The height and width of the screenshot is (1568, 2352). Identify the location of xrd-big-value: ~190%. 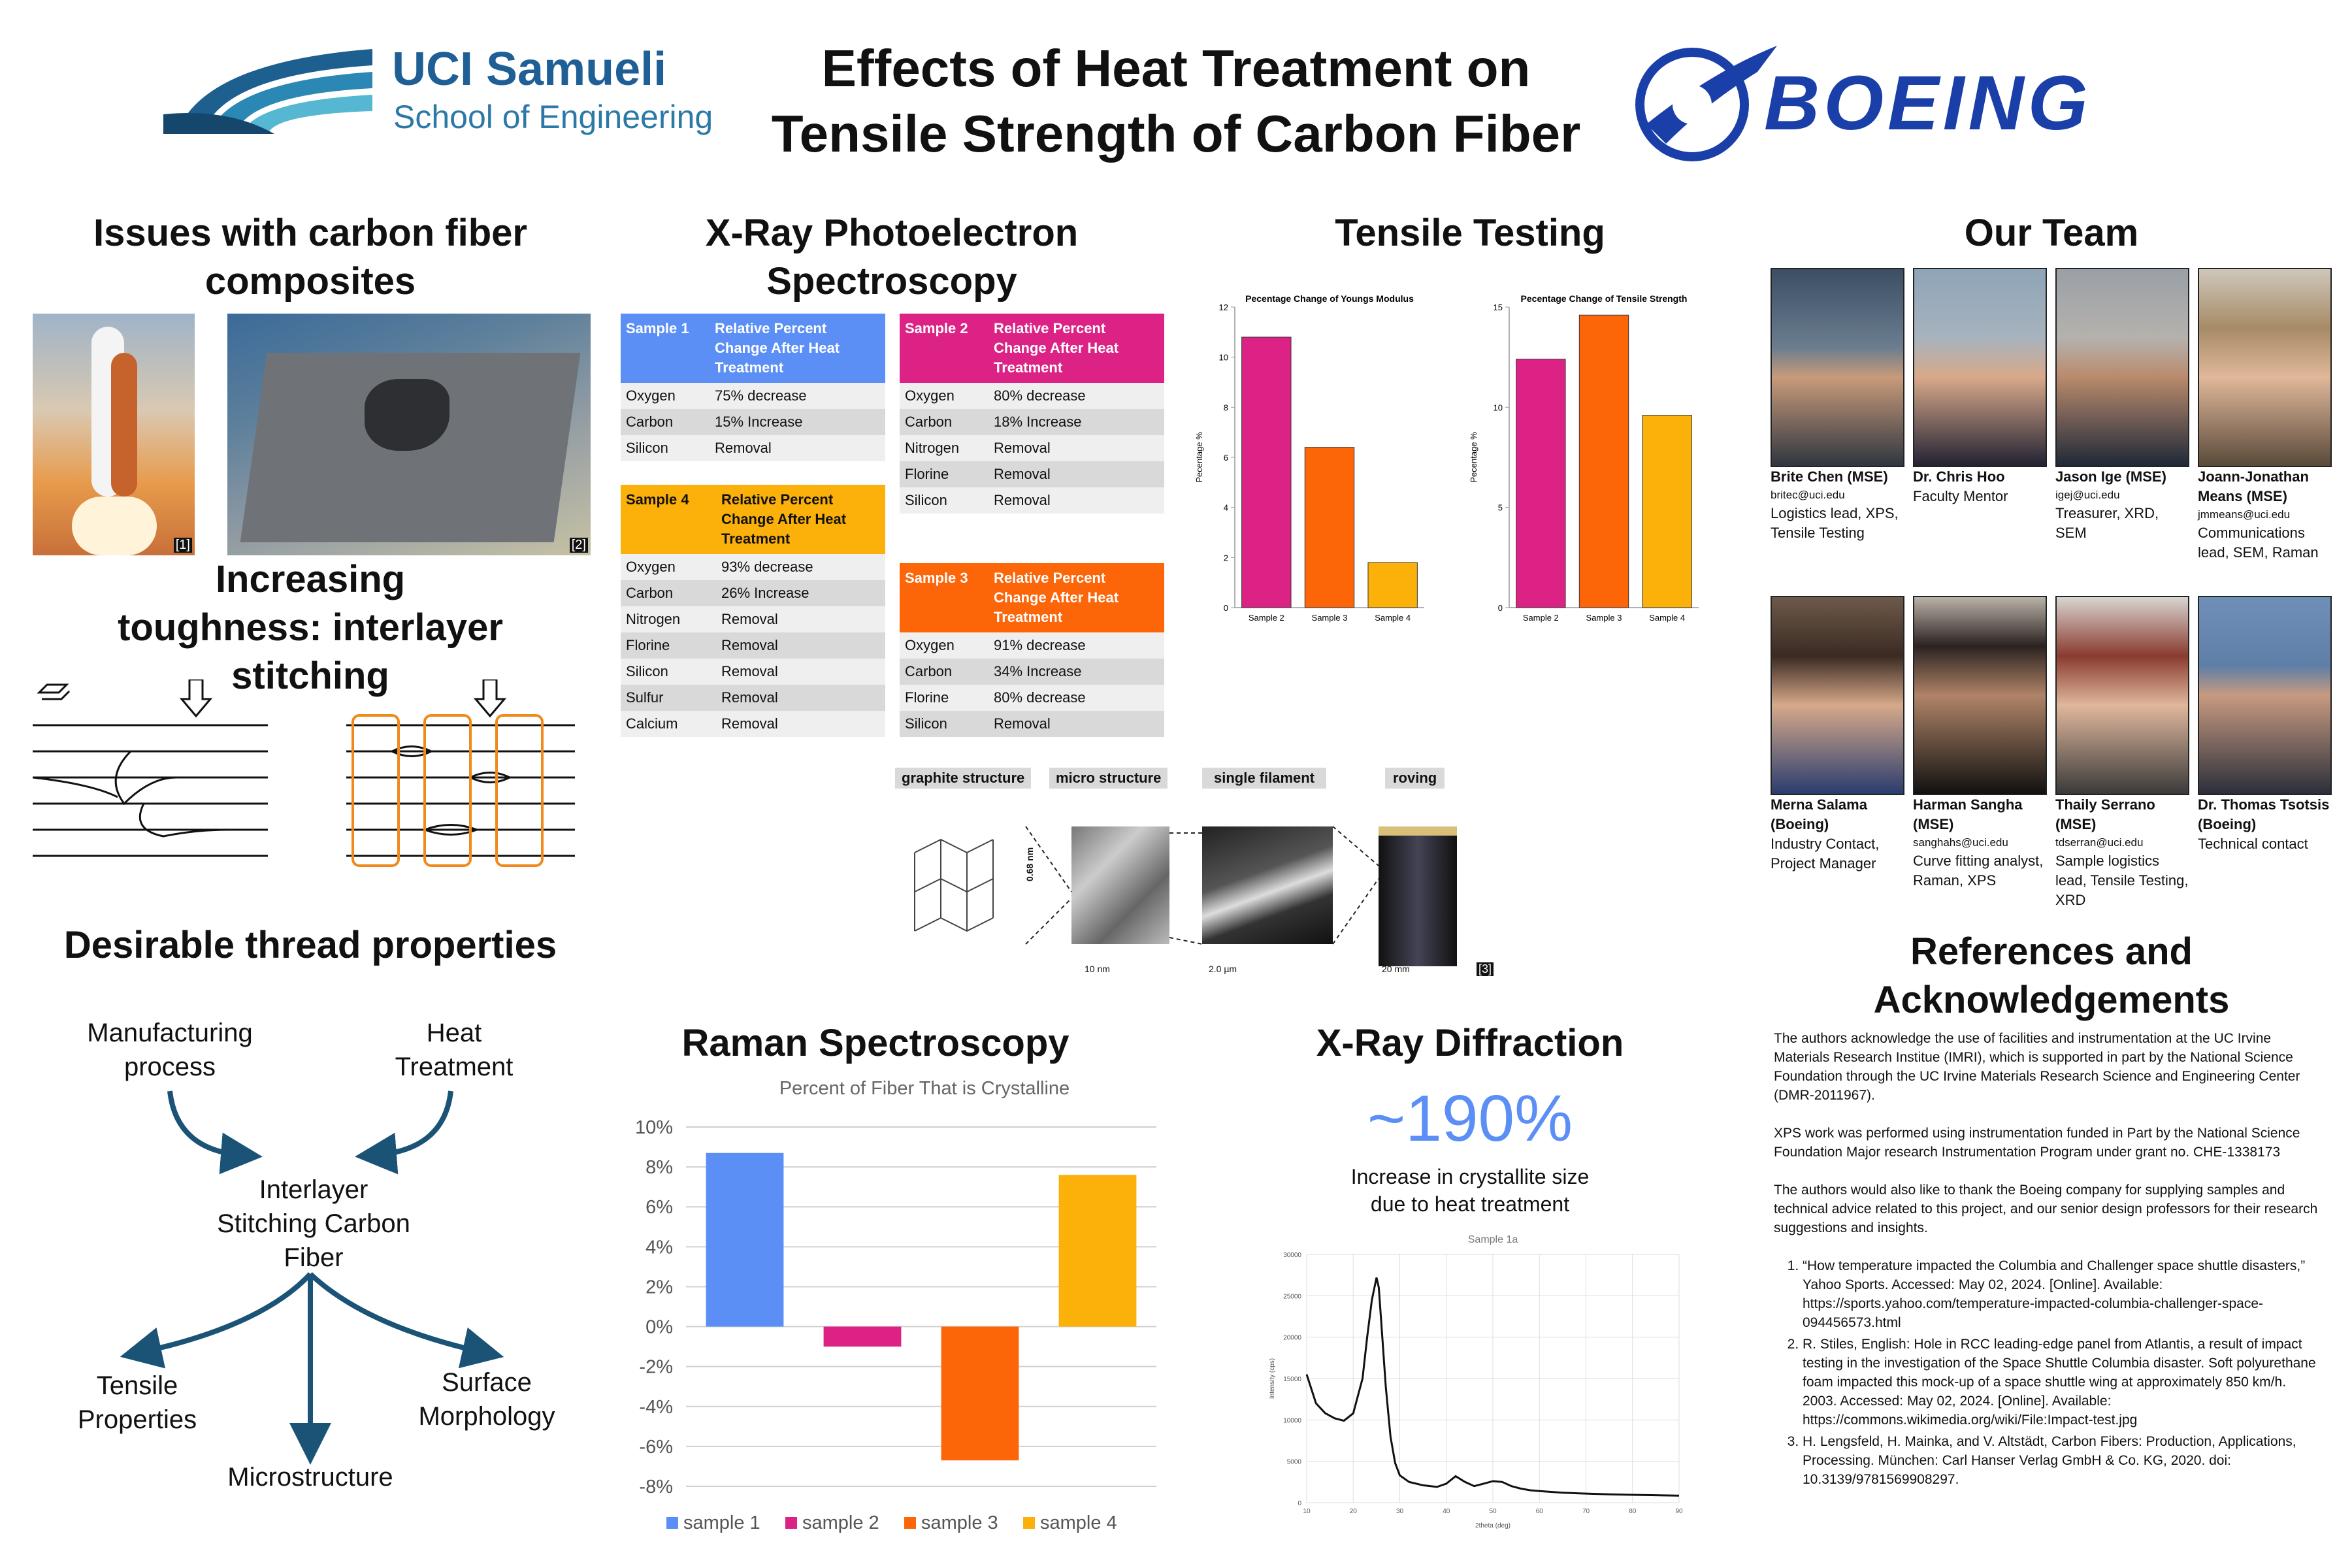
(1470, 1118).